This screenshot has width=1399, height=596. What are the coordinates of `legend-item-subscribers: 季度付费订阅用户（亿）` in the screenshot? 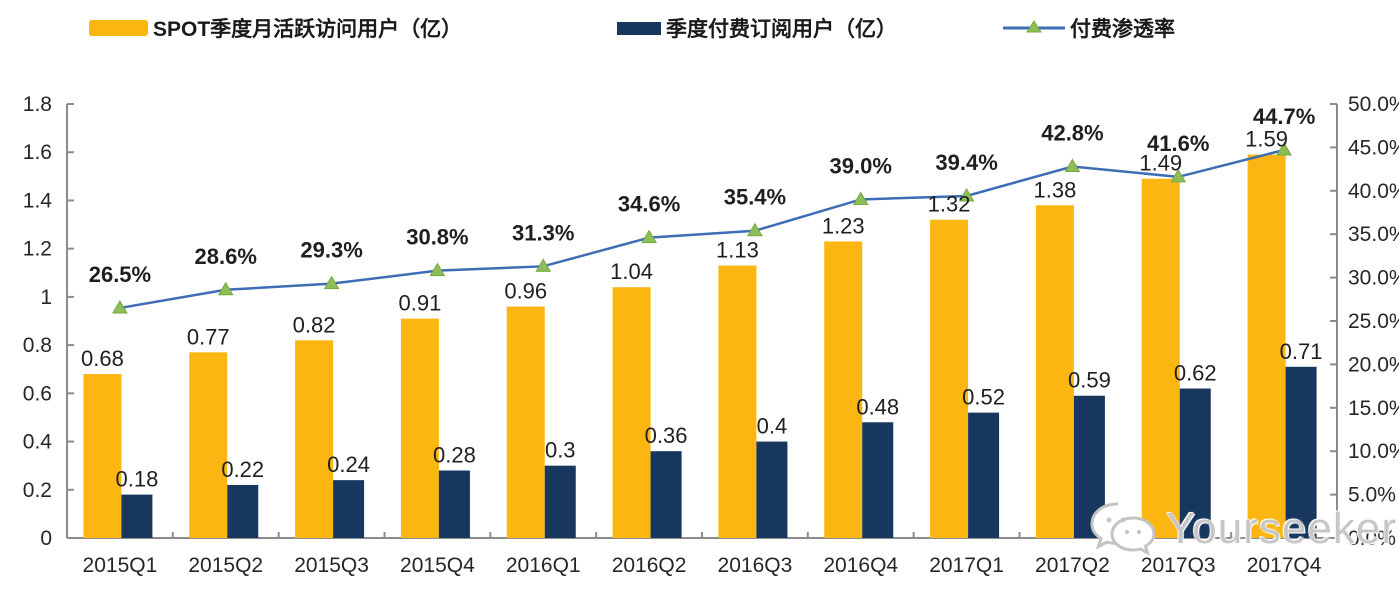 It's located at (757, 28).